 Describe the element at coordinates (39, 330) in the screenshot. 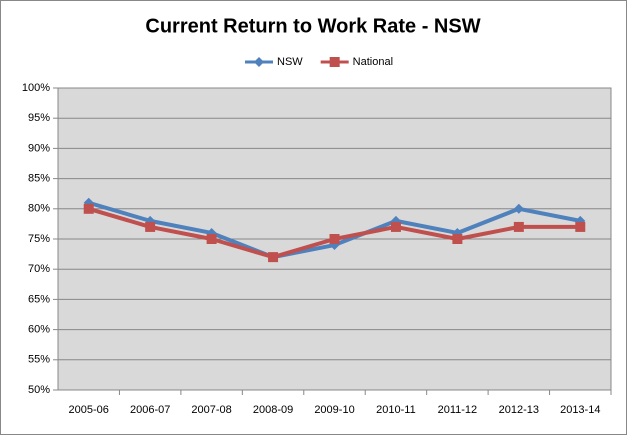

I see `y-tick-label: 60%` at that location.